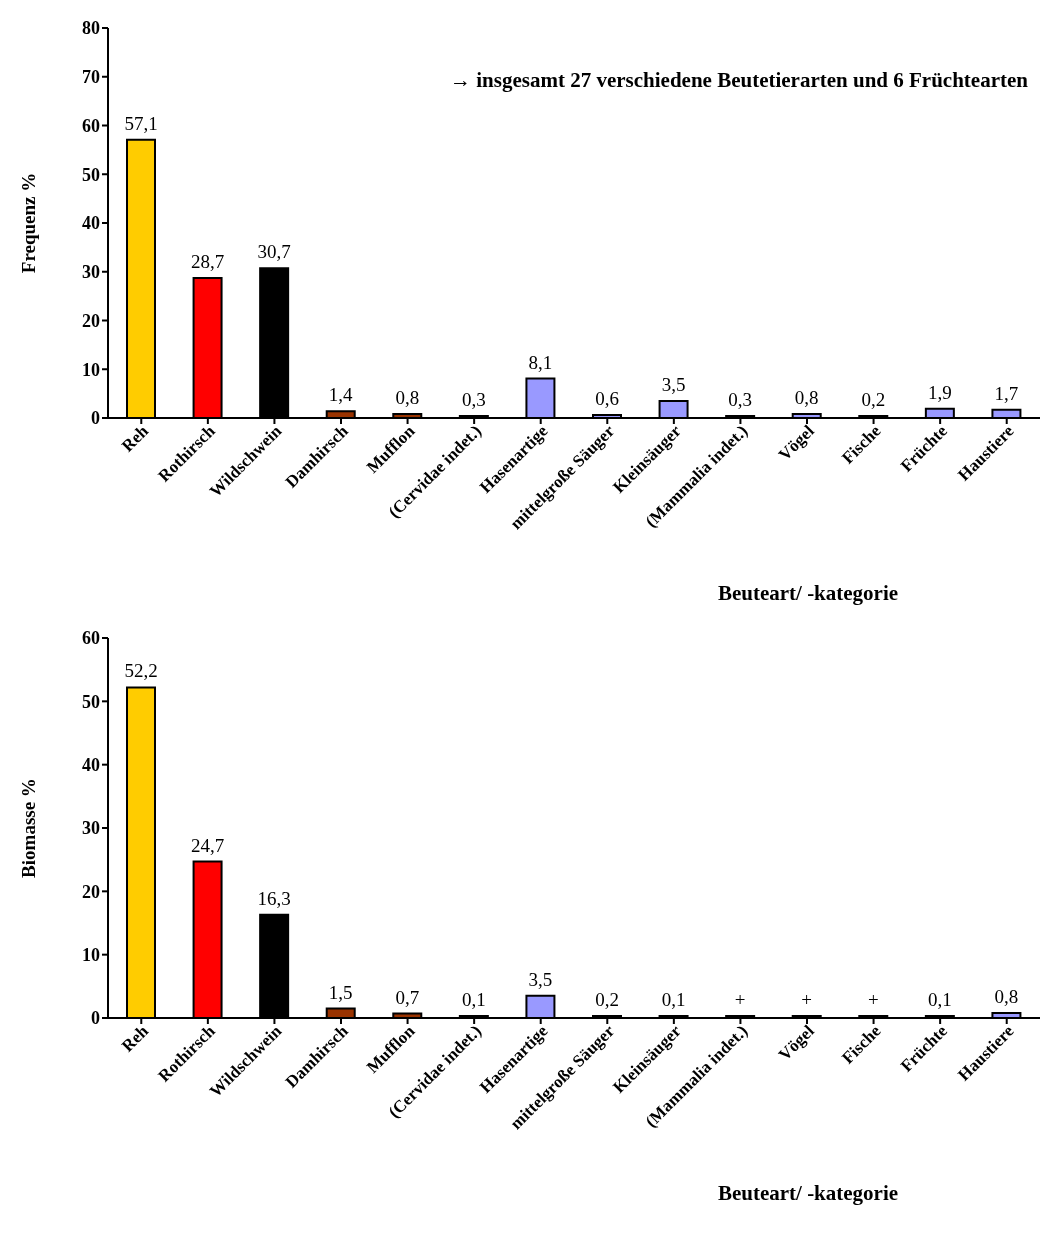 This screenshot has height=1246, width=1050. What do you see at coordinates (540, 362) in the screenshot?
I see `data-label: 8,1` at bounding box center [540, 362].